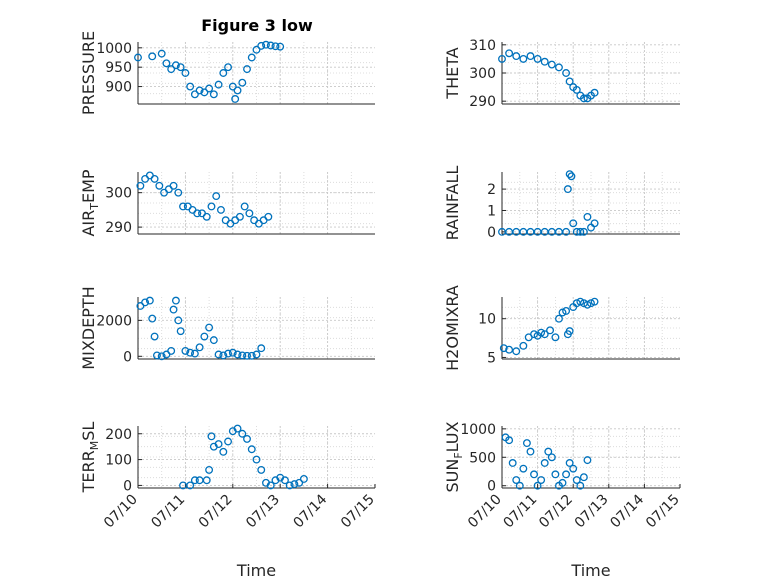 The width and height of the screenshot is (778, 583). Describe the element at coordinates (521, 512) in the screenshot. I see `x-tick-label: 07/11` at that location.